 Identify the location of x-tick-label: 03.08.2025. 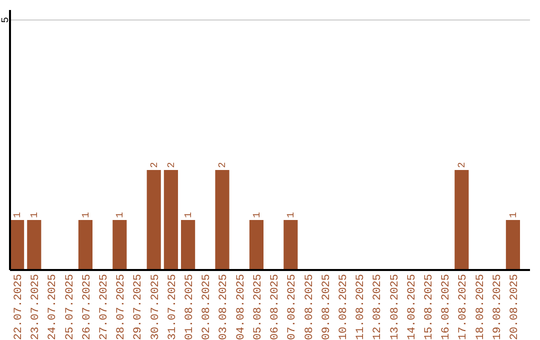
(224, 307).